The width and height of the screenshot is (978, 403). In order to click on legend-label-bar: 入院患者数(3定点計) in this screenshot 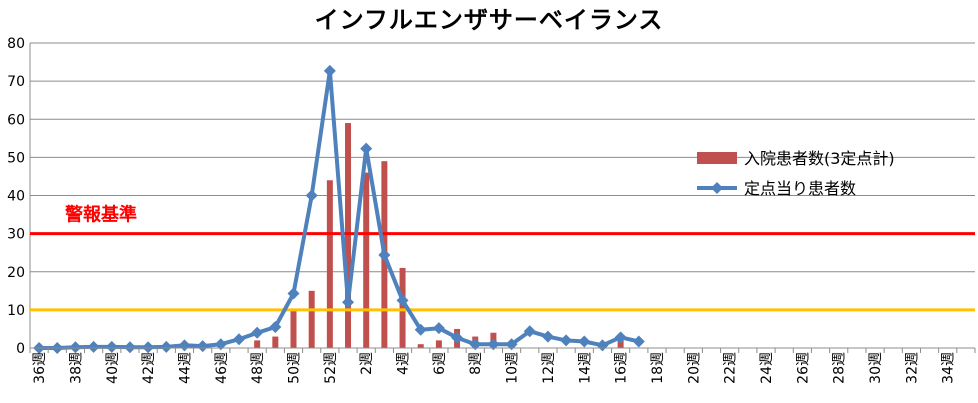, I will do `click(819, 158)`.